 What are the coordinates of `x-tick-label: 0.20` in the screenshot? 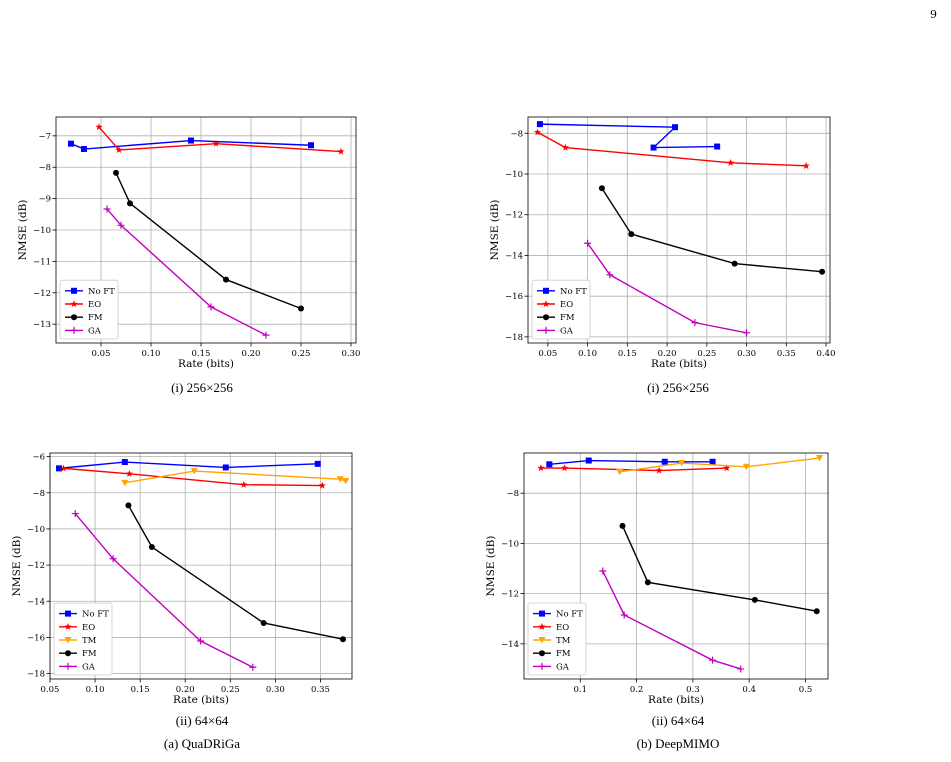 It's located at (667, 354).